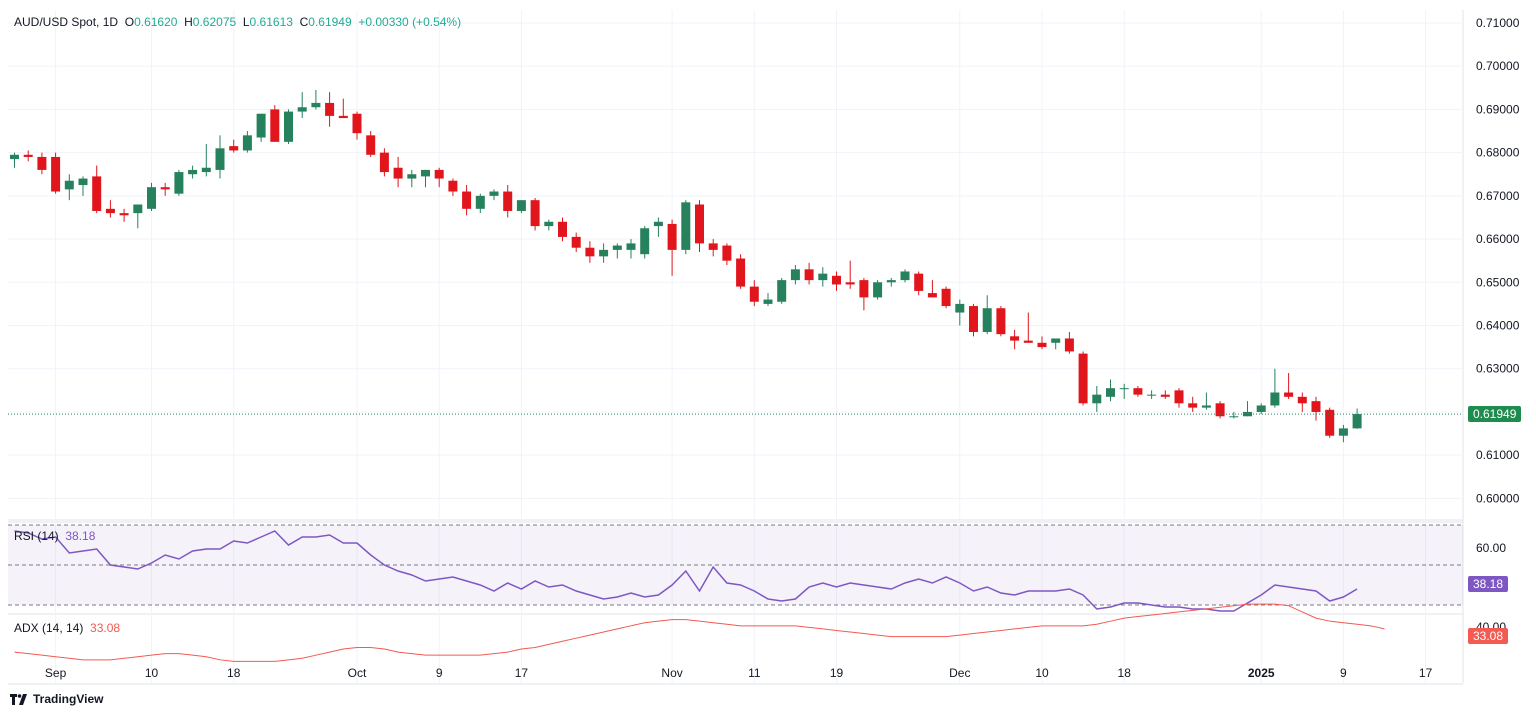  I want to click on y-tick-label: 0.69000, so click(1498, 109).